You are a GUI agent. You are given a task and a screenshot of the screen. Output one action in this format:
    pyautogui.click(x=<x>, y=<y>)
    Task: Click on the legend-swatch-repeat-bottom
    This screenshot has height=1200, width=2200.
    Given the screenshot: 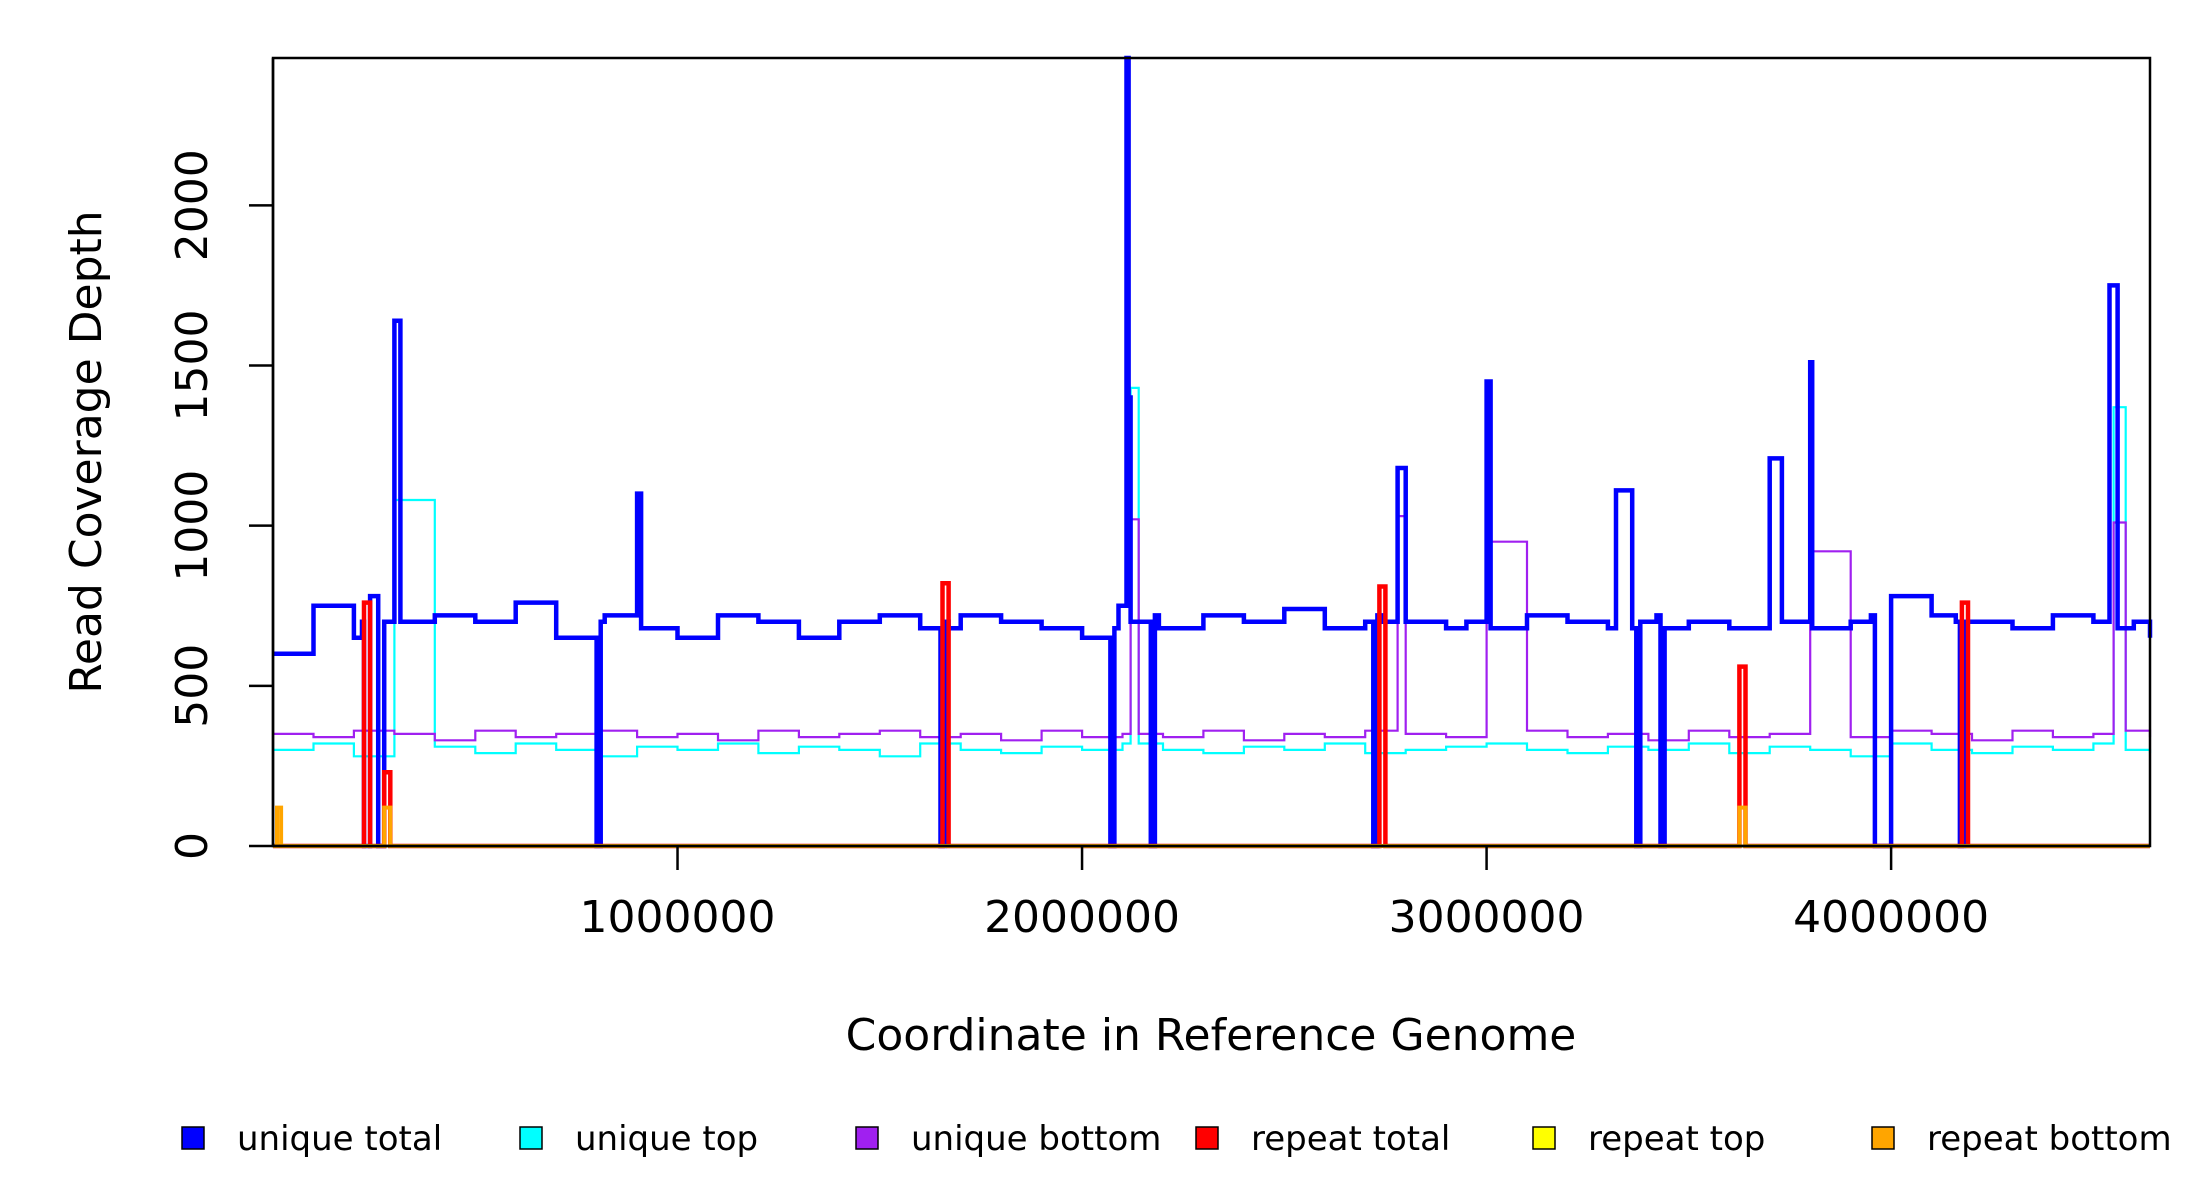 What is the action you would take?
    pyautogui.click(x=1883, y=1138)
    